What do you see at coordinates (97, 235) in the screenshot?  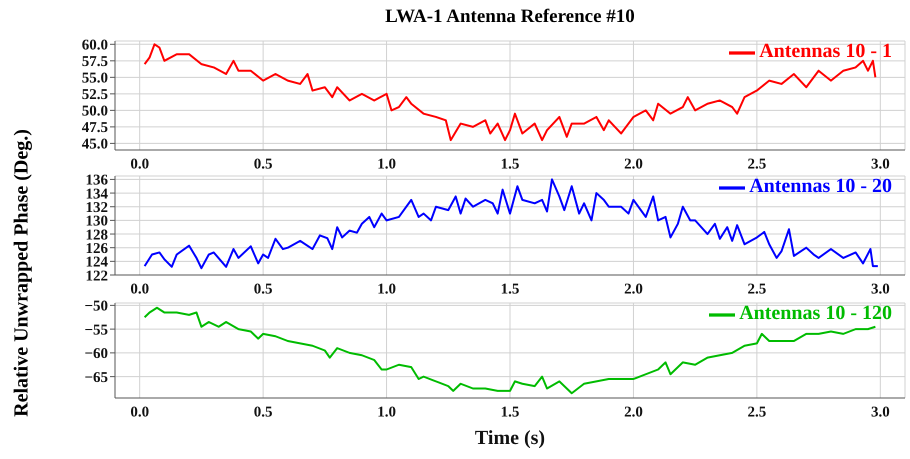 I see `y-tick-label: 128` at bounding box center [97, 235].